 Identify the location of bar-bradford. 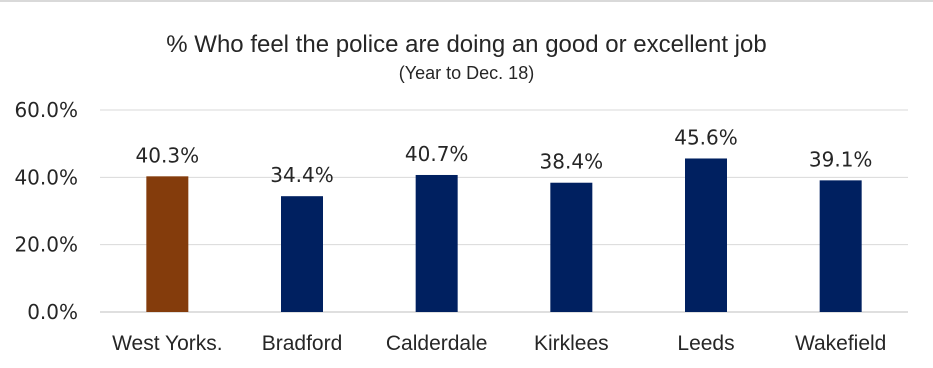
(302, 254).